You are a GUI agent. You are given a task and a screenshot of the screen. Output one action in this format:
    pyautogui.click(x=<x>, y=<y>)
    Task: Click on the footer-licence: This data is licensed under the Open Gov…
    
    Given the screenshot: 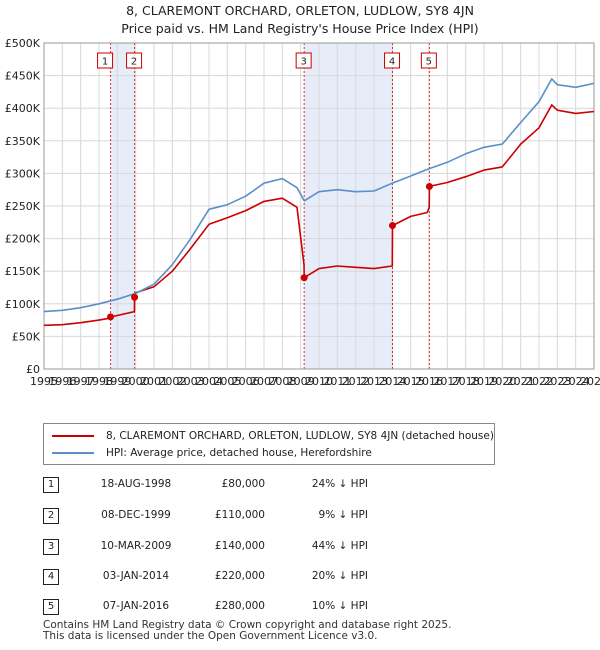 What is the action you would take?
    pyautogui.click(x=210, y=636)
    